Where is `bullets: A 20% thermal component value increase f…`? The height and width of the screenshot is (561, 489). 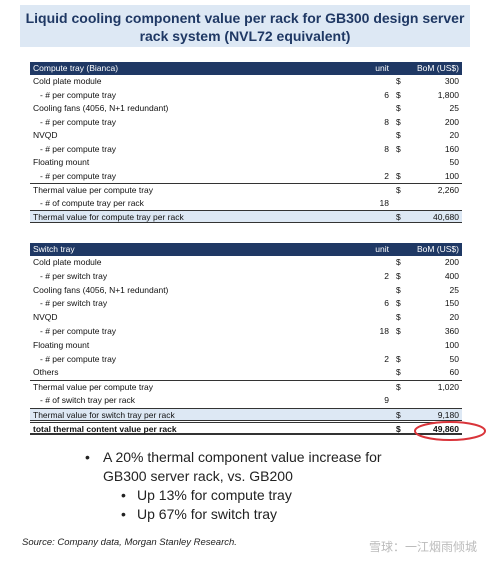 bullets: A 20% thermal component value increase f… is located at coordinates (254, 486).